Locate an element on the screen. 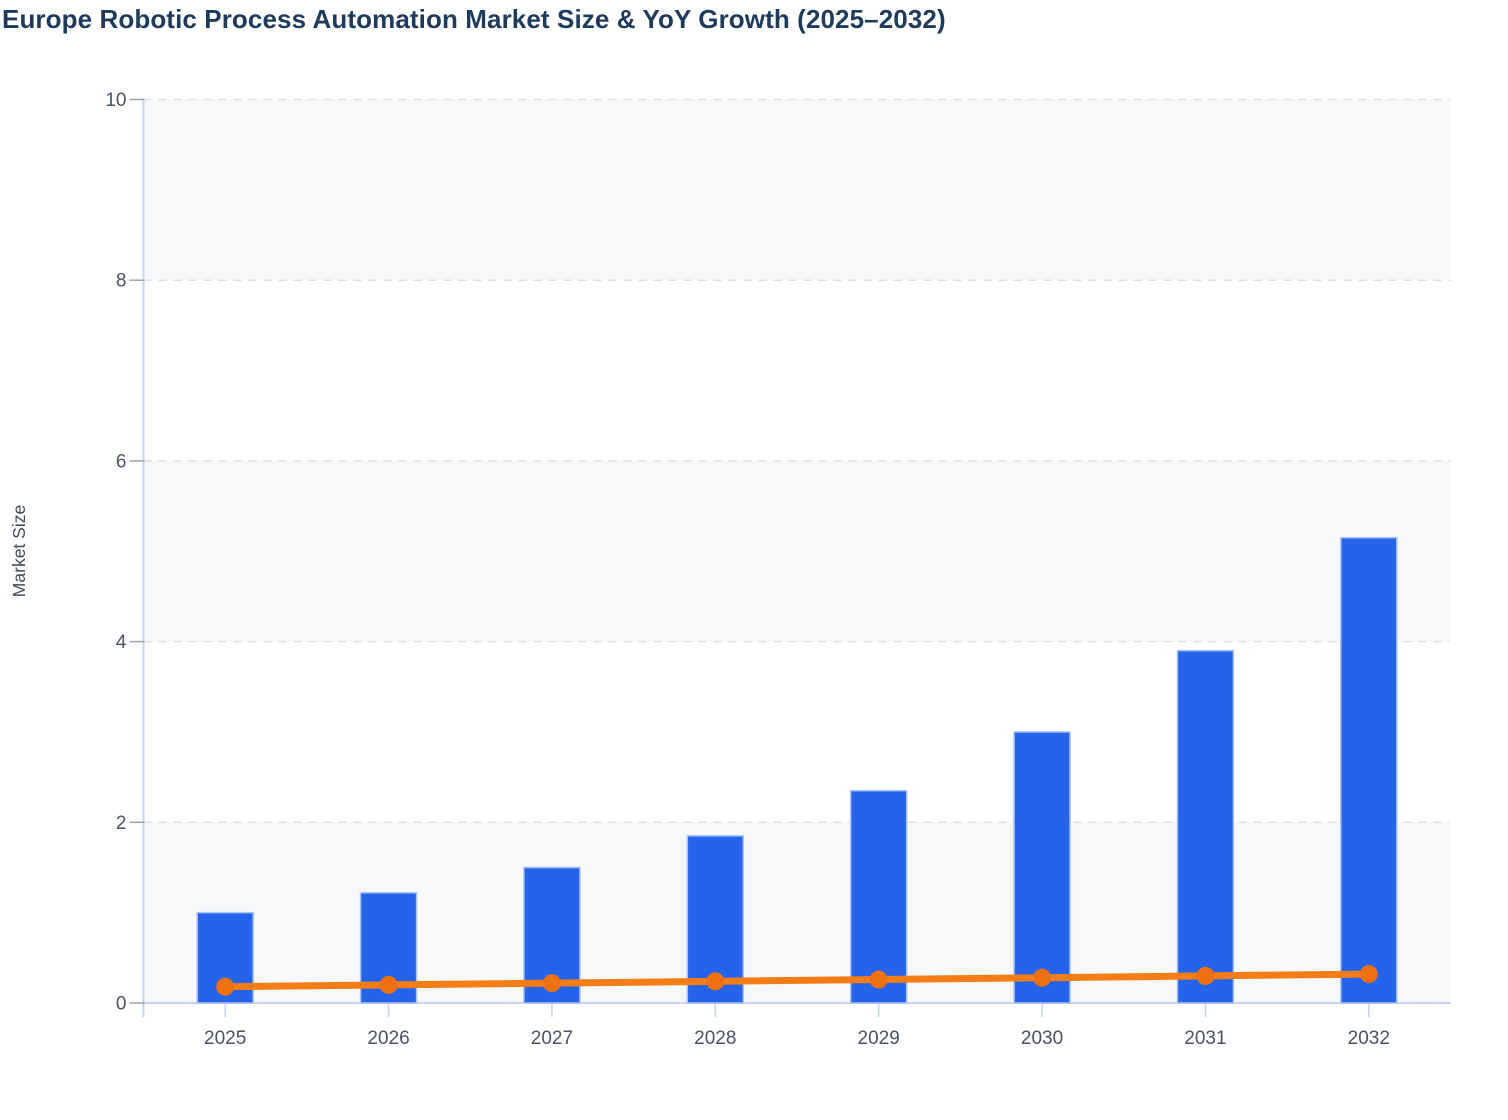 This screenshot has width=1508, height=1120. x-tick-label-2027: 2027 is located at coordinates (552, 1038).